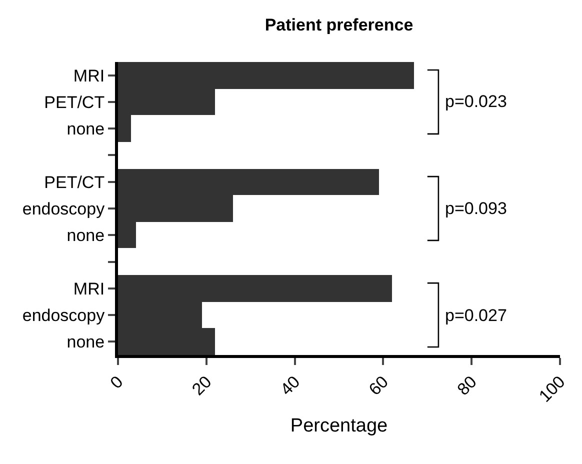  Describe the element at coordinates (476, 208) in the screenshot. I see `annotation: p=0.093` at that location.